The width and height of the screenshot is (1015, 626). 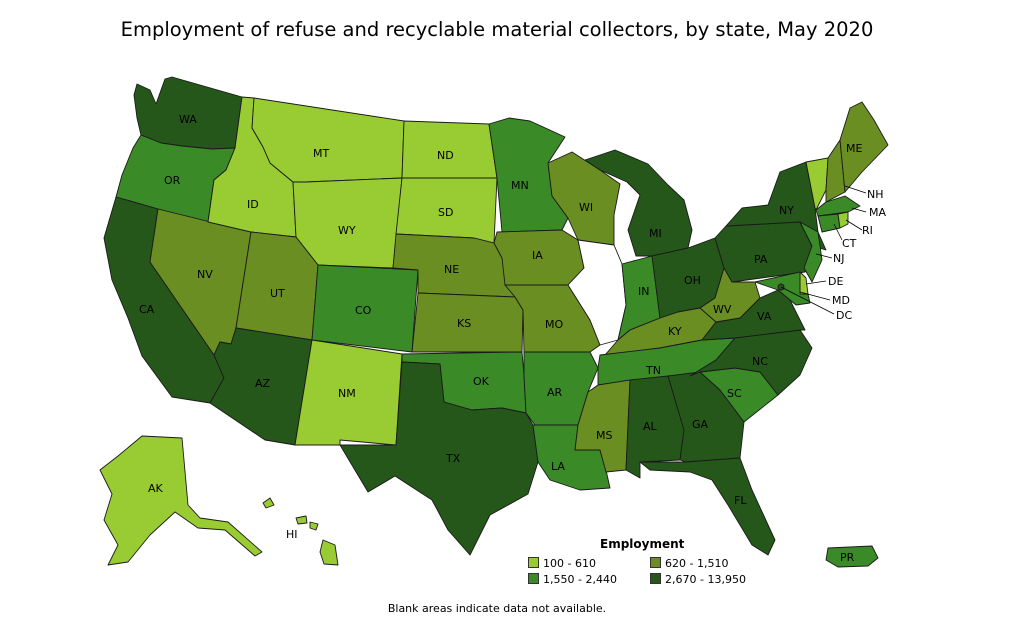 I want to click on label-MI: MI, so click(x=655, y=233).